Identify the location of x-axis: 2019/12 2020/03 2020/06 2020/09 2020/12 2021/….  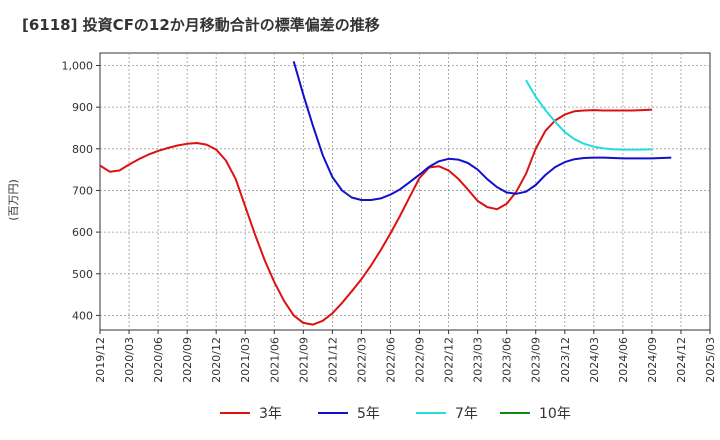
(405, 356).